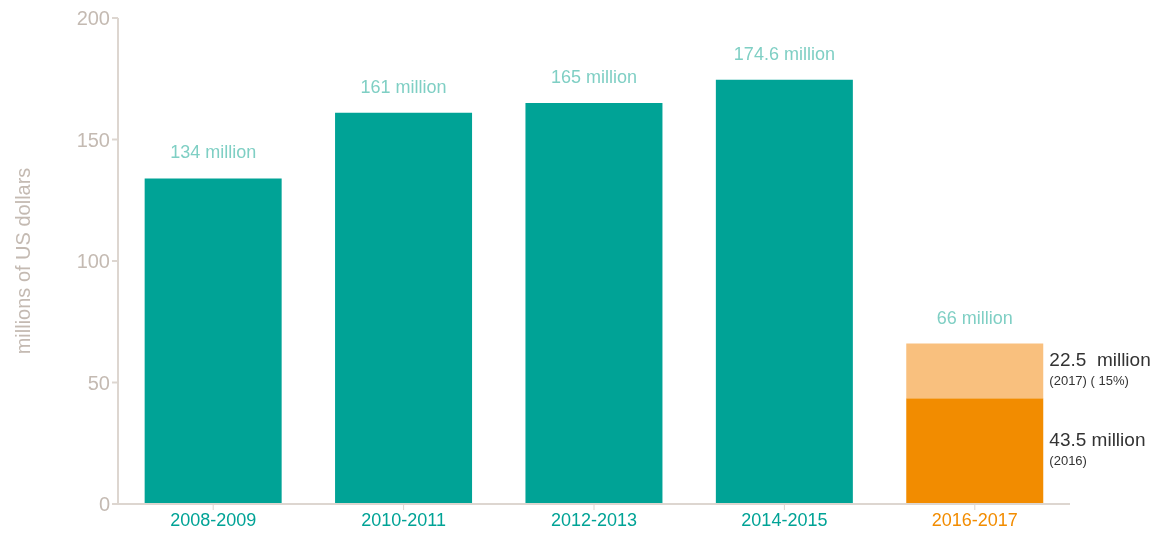 This screenshot has height=540, width=1175. What do you see at coordinates (974, 520) in the screenshot?
I see `x-tick-label: 2016-2017` at bounding box center [974, 520].